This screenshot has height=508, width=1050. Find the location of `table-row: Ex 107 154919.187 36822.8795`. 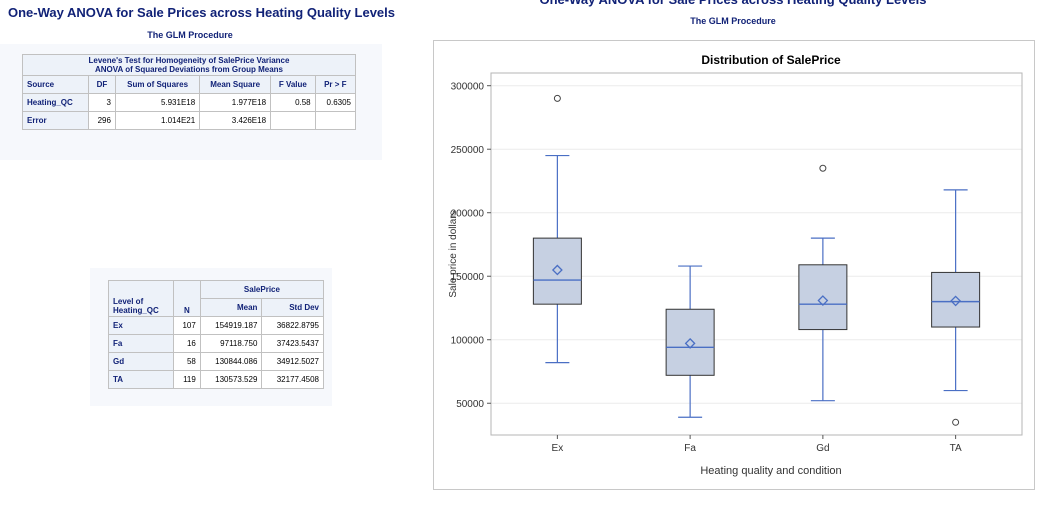

table-row: Ex 107 154919.187 36822.8795 is located at coordinates (216, 325).